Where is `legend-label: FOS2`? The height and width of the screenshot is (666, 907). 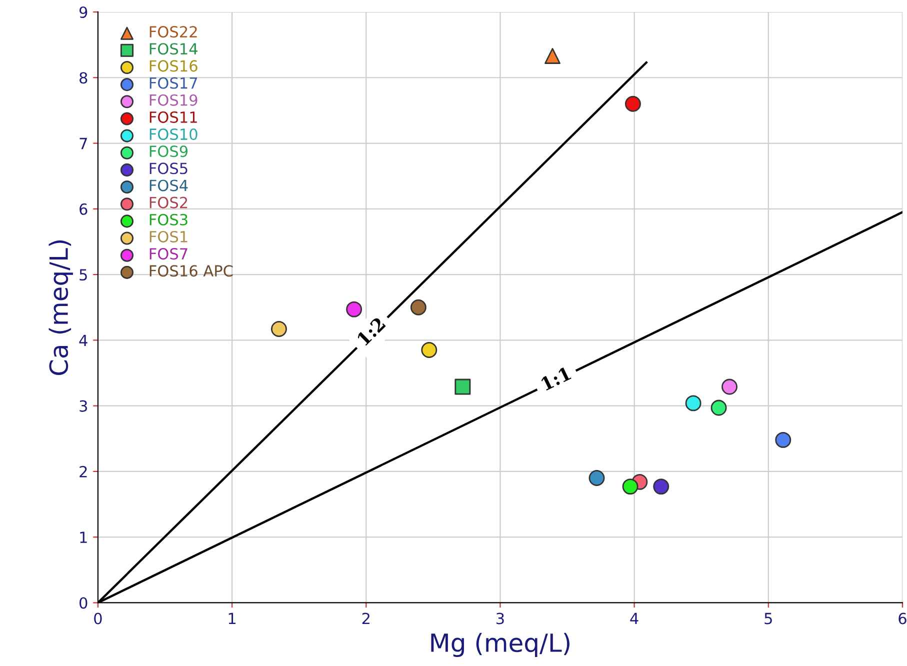 legend-label: FOS2 is located at coordinates (169, 202).